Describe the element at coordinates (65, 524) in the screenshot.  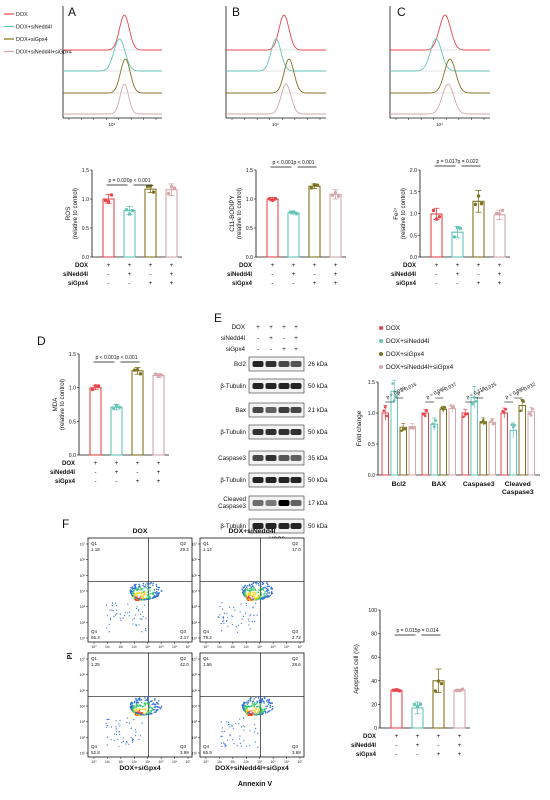
I see `panel-letter-F: F` at that location.